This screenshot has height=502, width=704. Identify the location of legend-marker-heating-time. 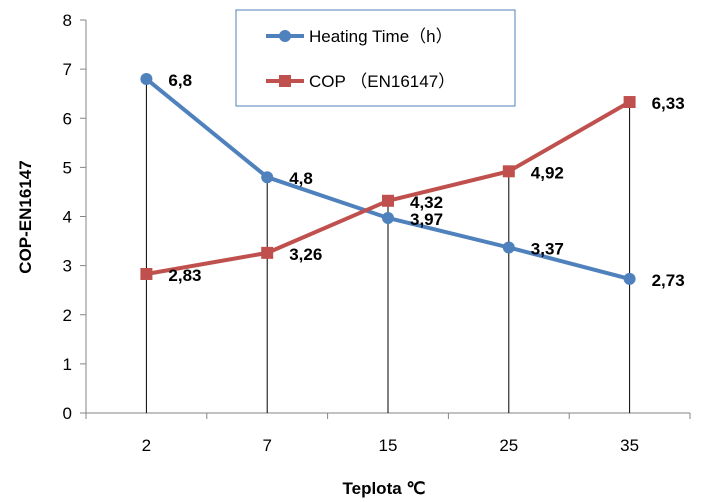
(285, 36).